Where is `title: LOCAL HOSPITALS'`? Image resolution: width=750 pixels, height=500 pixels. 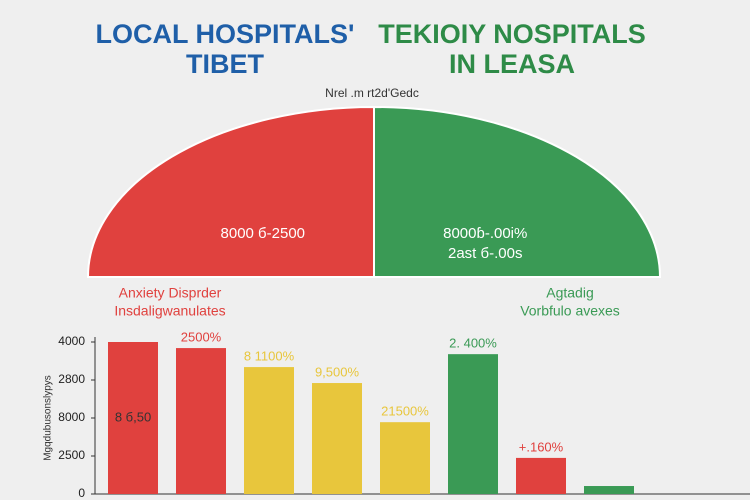
title: LOCAL HOSPITALS' is located at coordinates (225, 34).